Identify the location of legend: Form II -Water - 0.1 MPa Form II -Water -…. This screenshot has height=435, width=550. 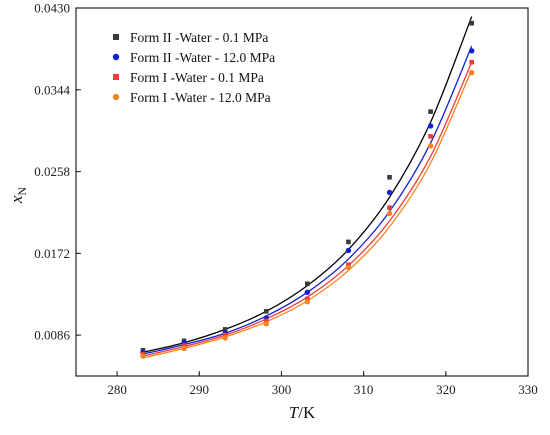
(193, 67).